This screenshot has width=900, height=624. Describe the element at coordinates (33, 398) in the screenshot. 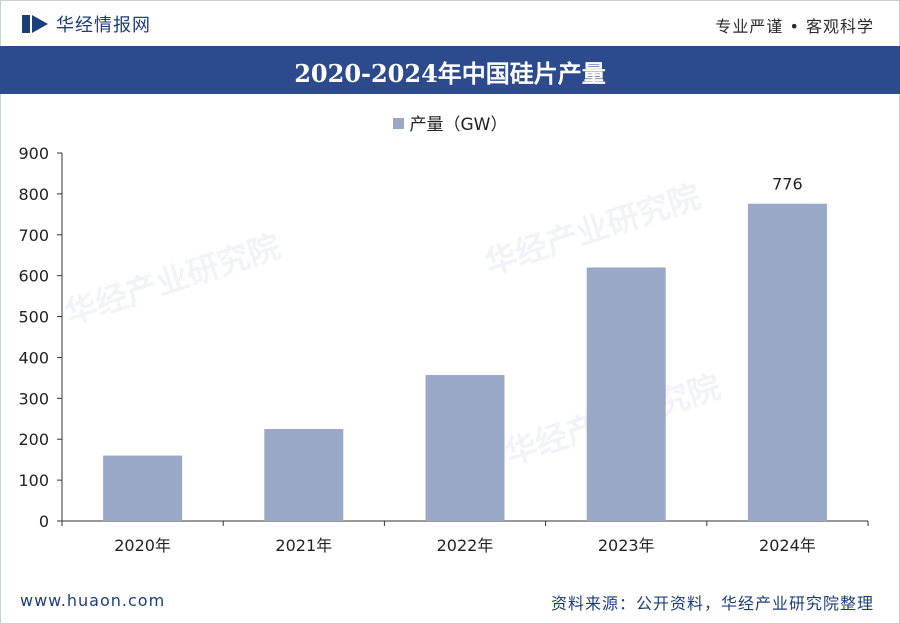

I see `y-tick-label: 300` at that location.